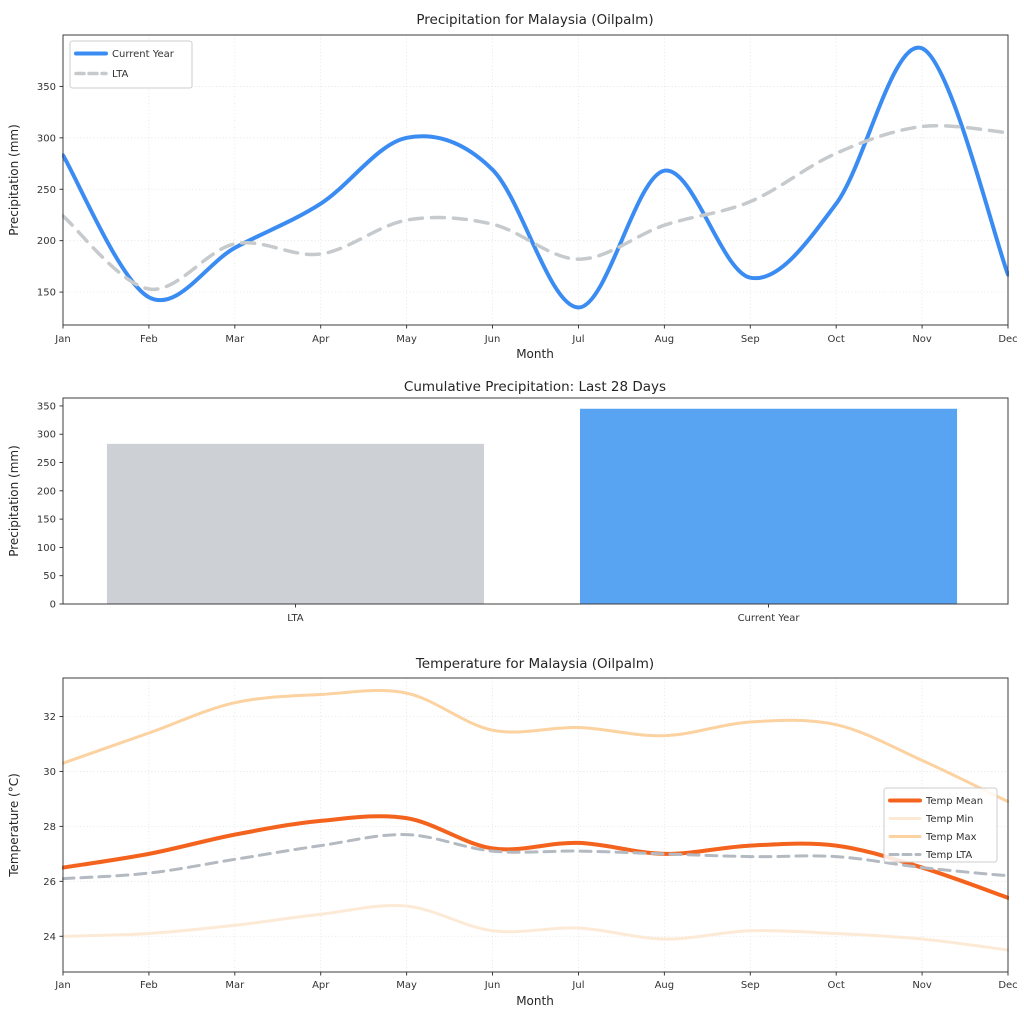 This screenshot has width=1024, height=1024. Describe the element at coordinates (534, 664) in the screenshot. I see `chart-title: Temperature for Malaysia (Oilpalm)` at that location.